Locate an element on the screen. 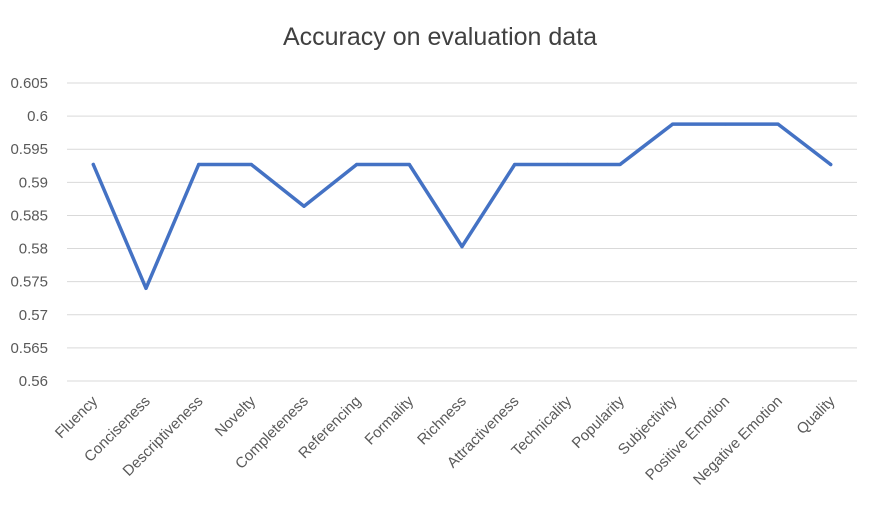 This screenshot has width=882, height=514. x-tick-label: Formality is located at coordinates (390, 420).